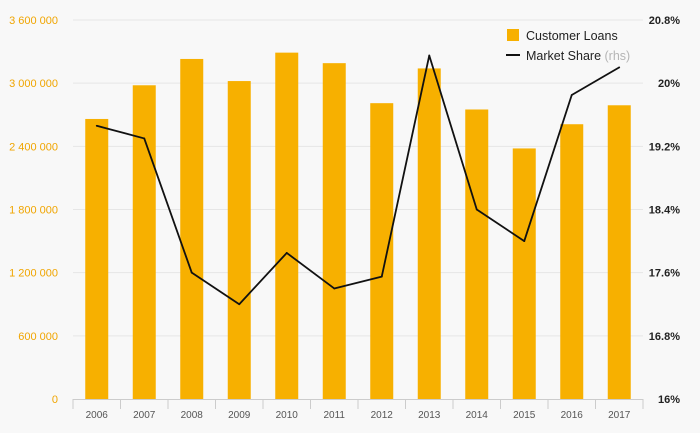 The width and height of the screenshot is (700, 433). What do you see at coordinates (382, 251) in the screenshot?
I see `bar-customer-loans-2012` at bounding box center [382, 251].